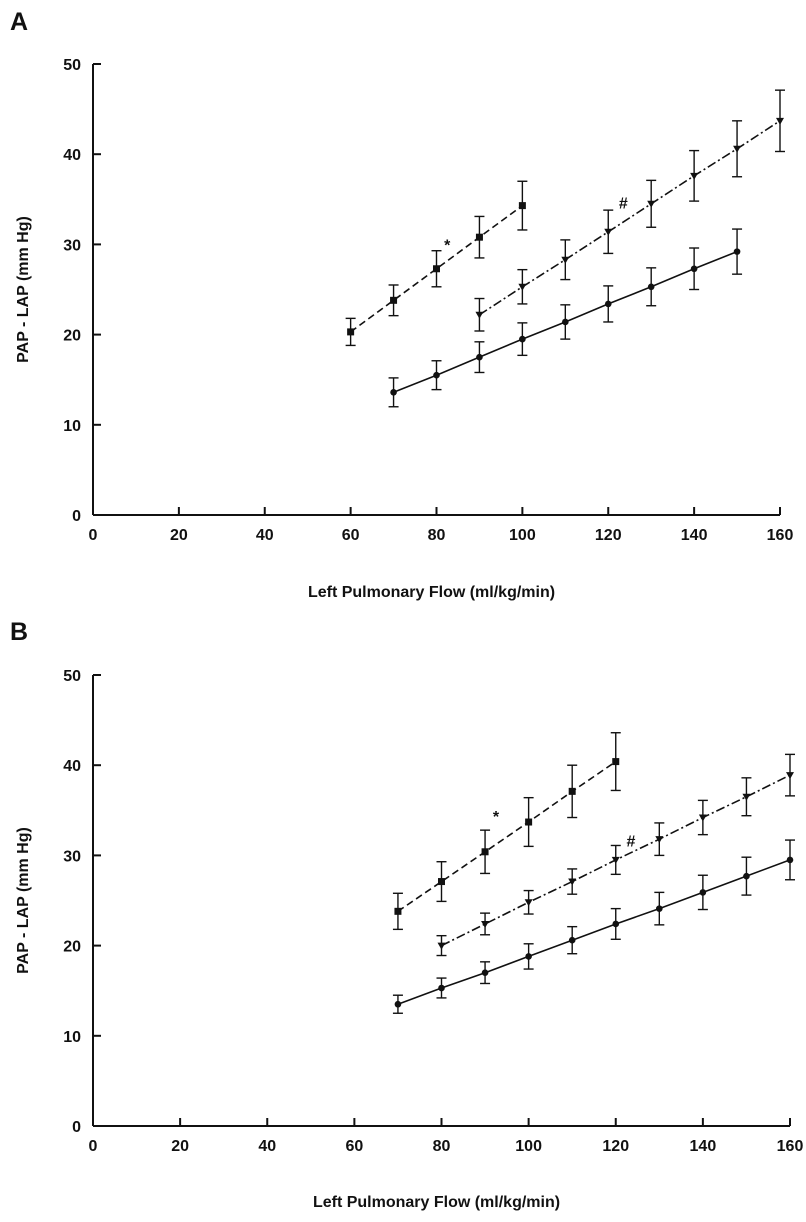 Image resolution: width=806 pixels, height=1222 pixels. What do you see at coordinates (19, 22) in the screenshot?
I see `panel-letter: A` at bounding box center [19, 22].